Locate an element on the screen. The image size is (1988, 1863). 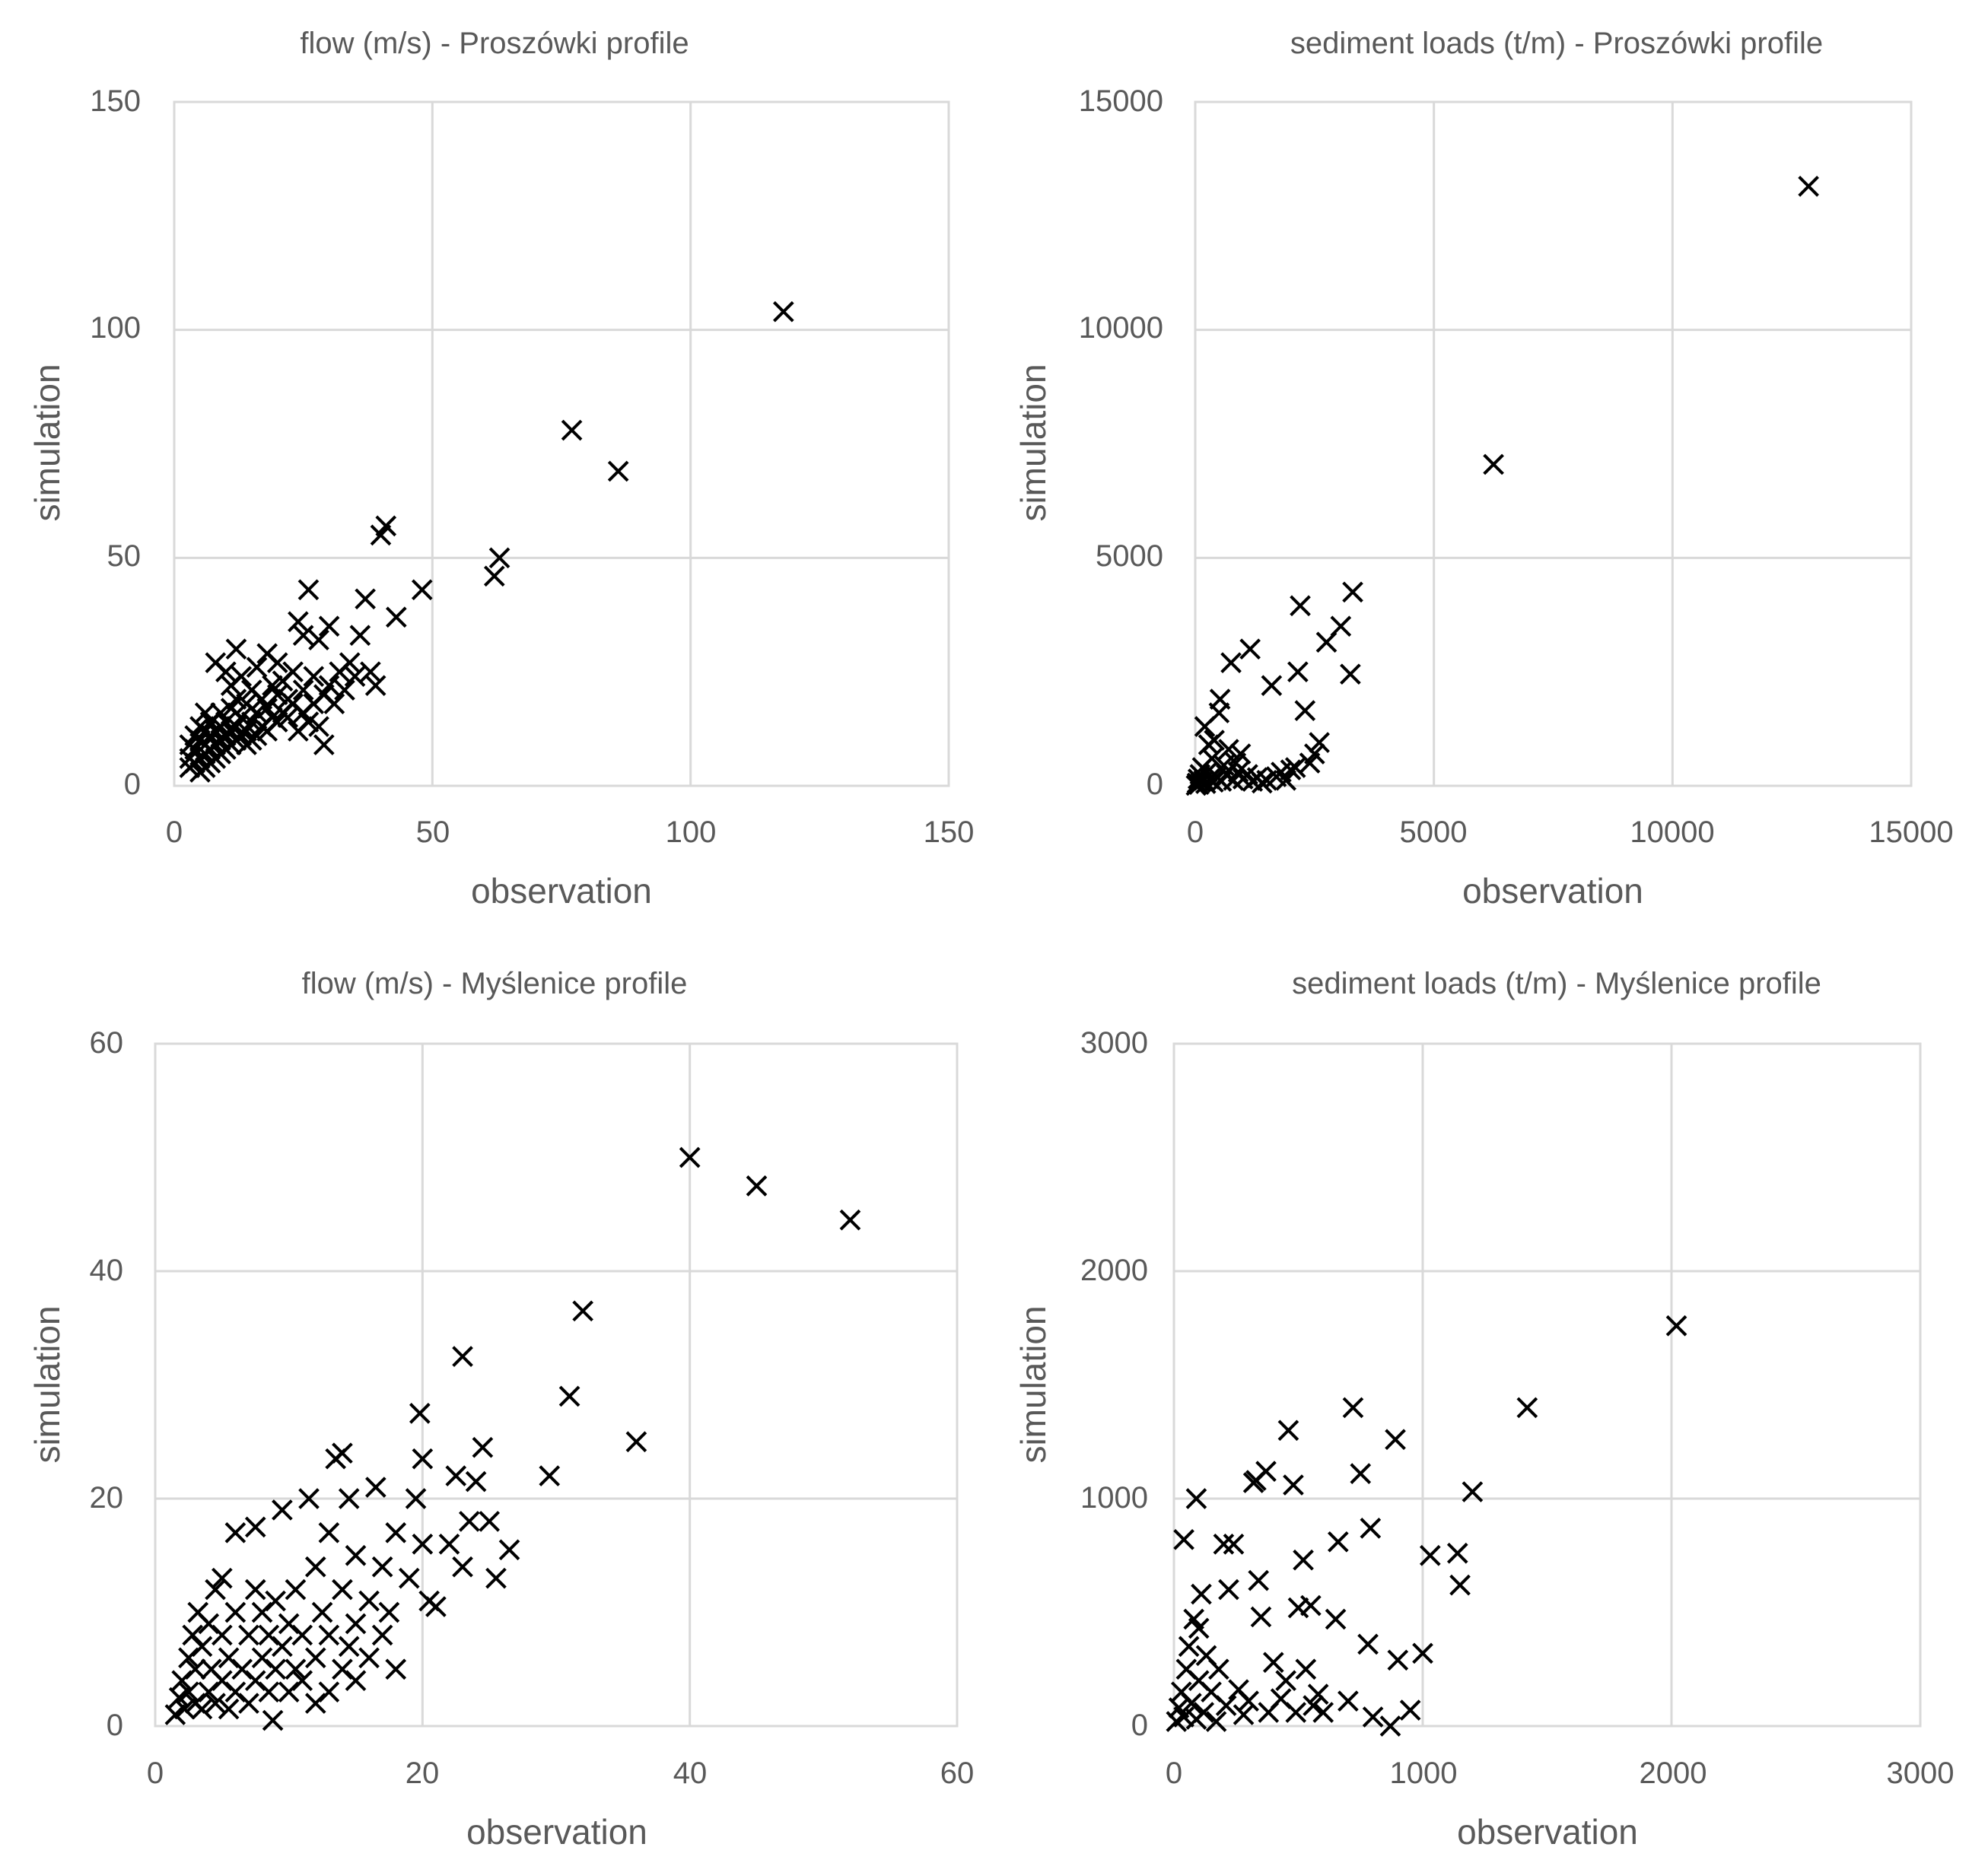
y-tick-label: 15000 is located at coordinates (1121, 101).